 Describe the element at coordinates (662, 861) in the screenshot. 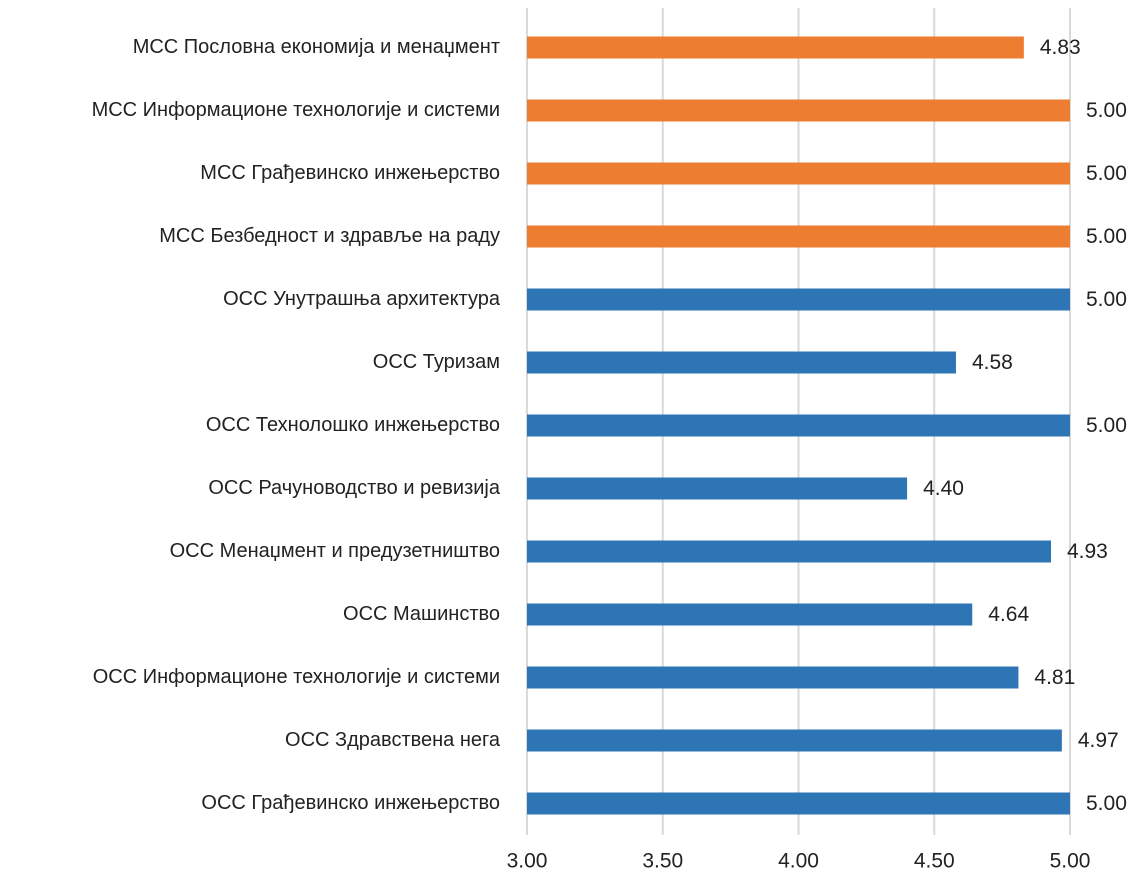

I see `x-tick-label: 3.50` at that location.